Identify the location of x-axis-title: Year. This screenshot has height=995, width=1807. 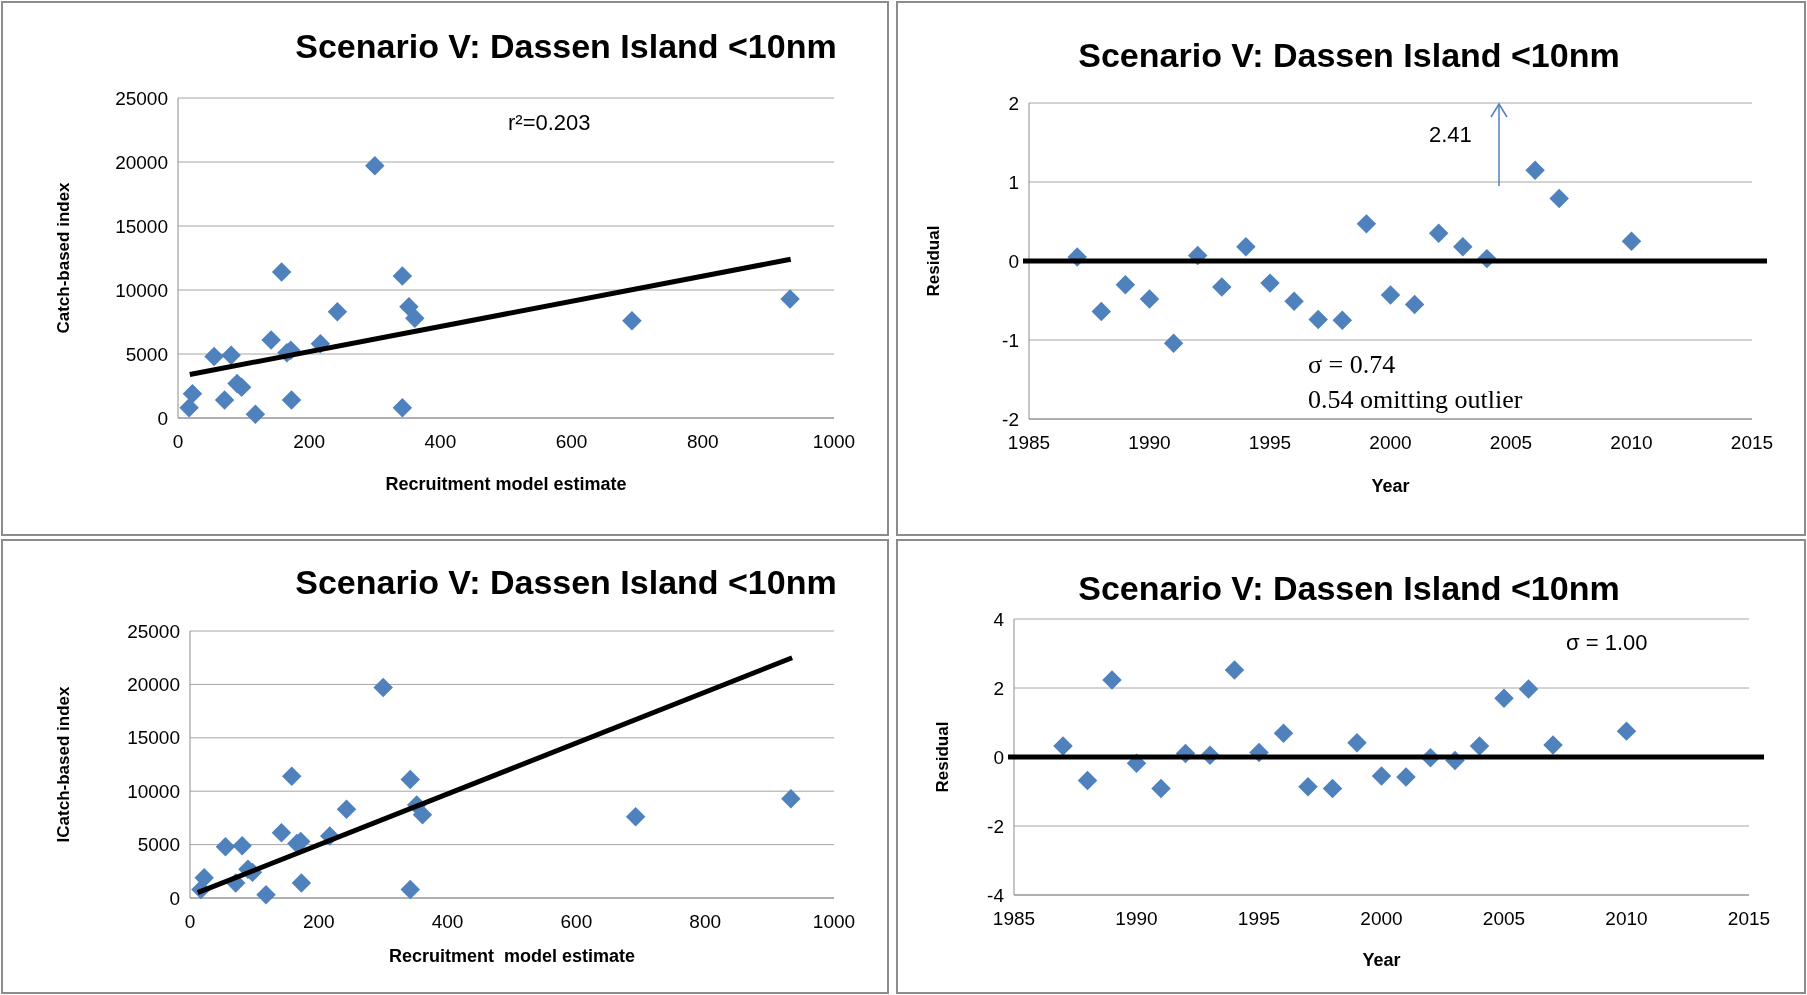
(1390, 486).